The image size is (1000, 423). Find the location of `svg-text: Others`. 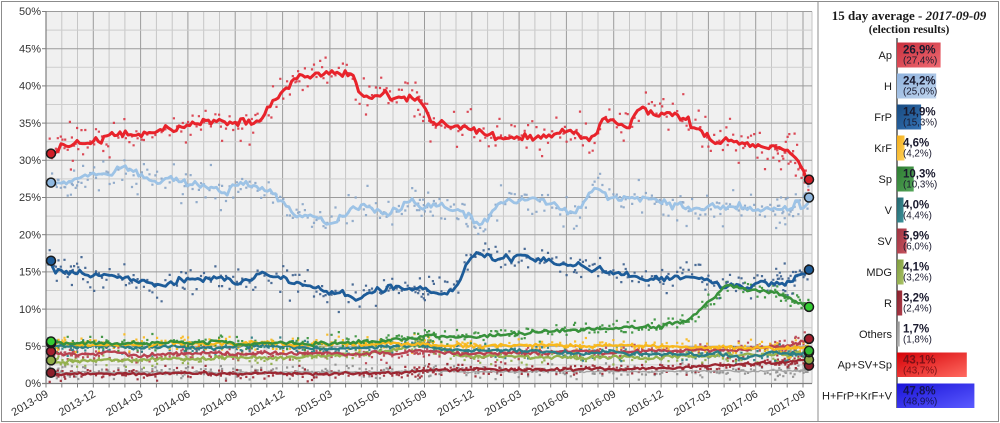

svg-text: Others is located at coordinates (876, 335).